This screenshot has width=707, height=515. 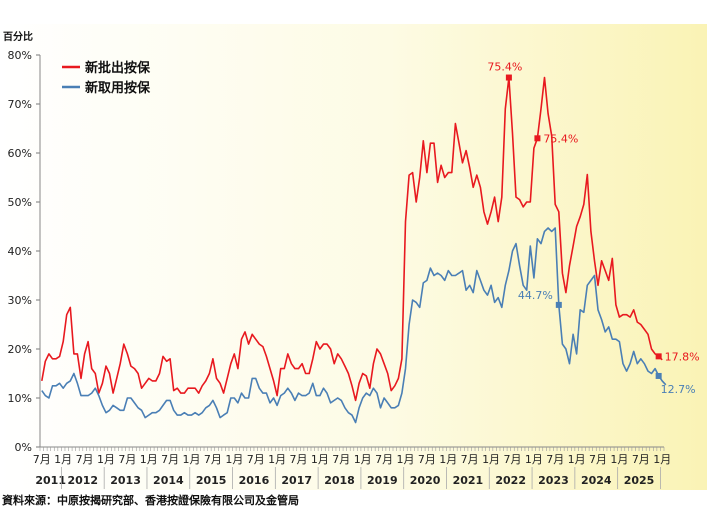 I want to click on y-tick-label: 10%, so click(x=20, y=398).